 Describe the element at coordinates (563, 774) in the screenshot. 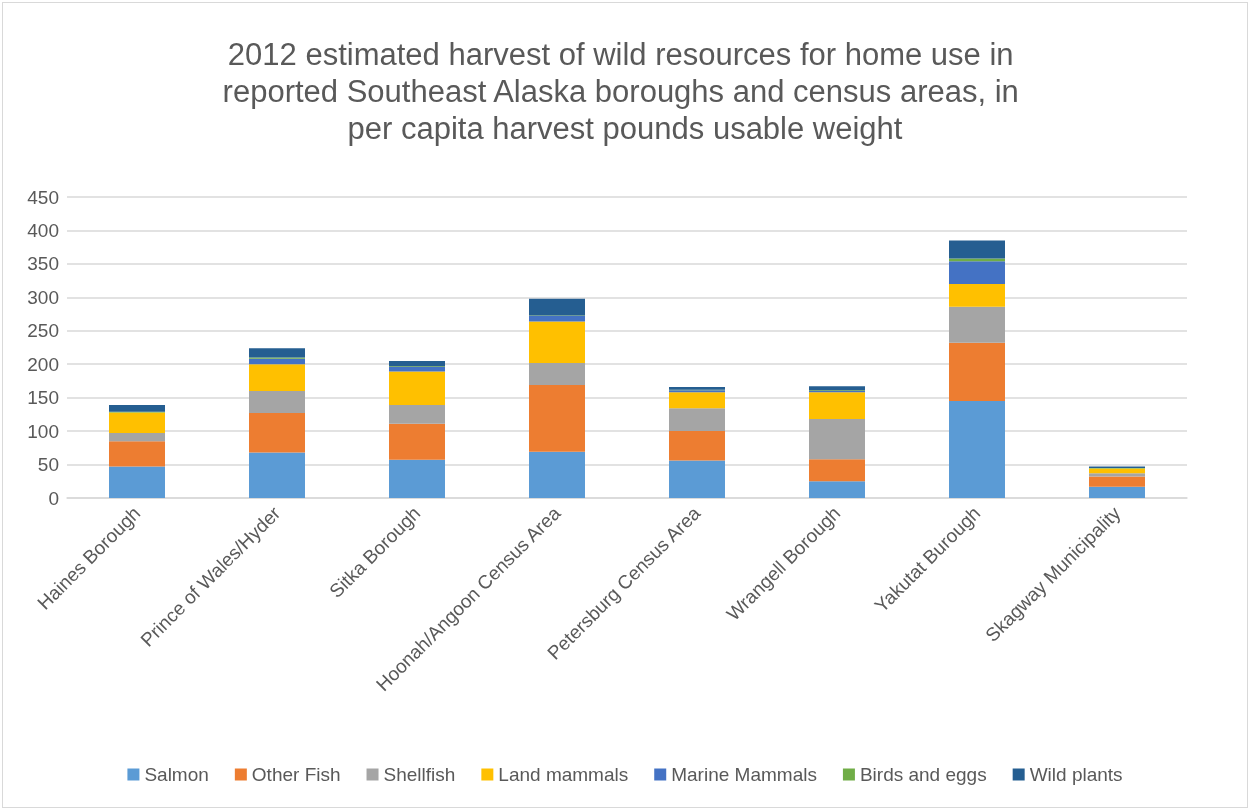

I see `legend-label: Land mammals` at that location.